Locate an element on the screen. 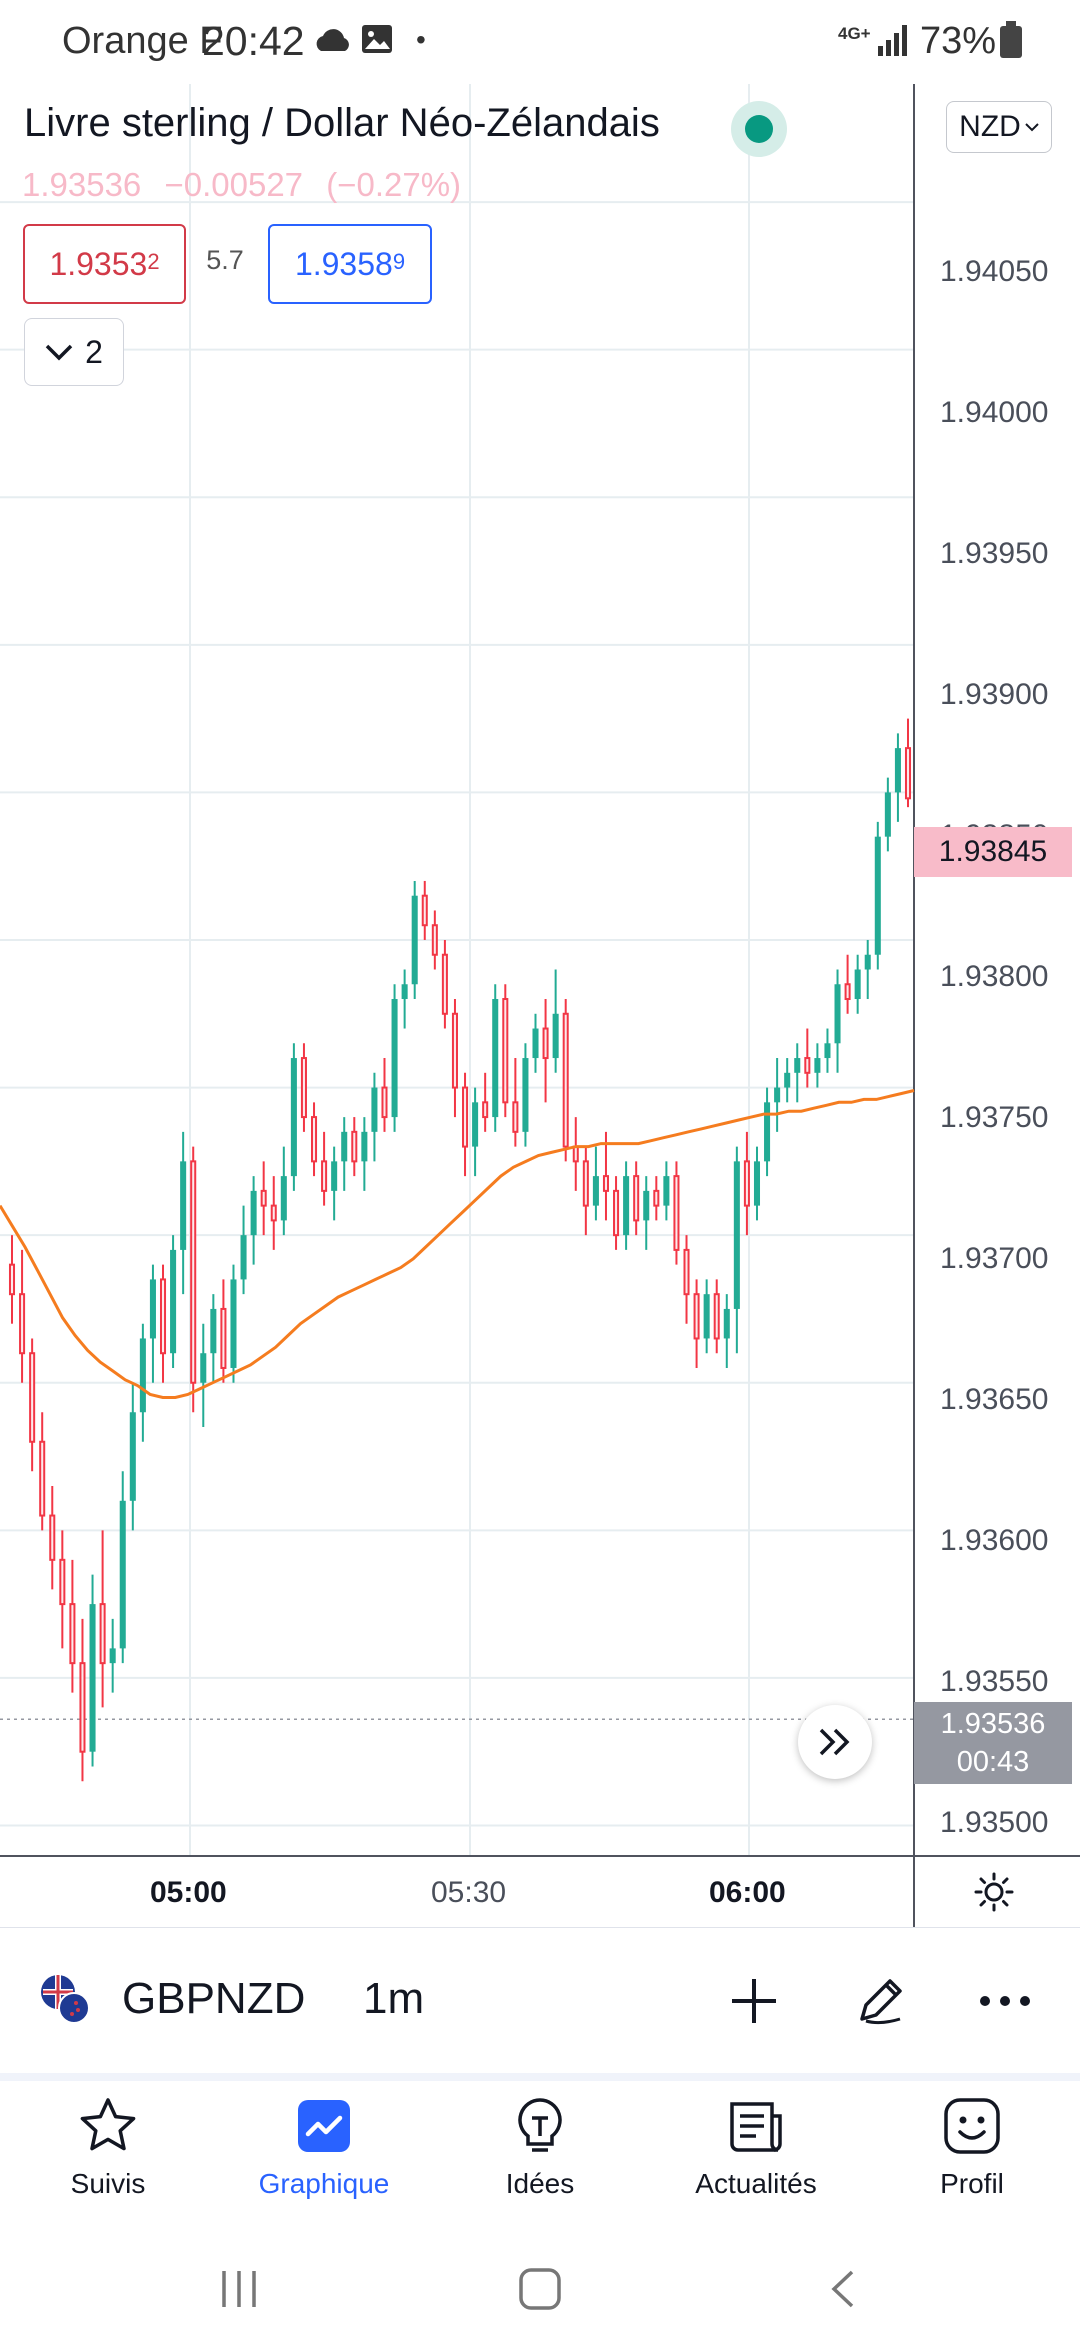  nav-label: Actualités is located at coordinates (756, 2183).